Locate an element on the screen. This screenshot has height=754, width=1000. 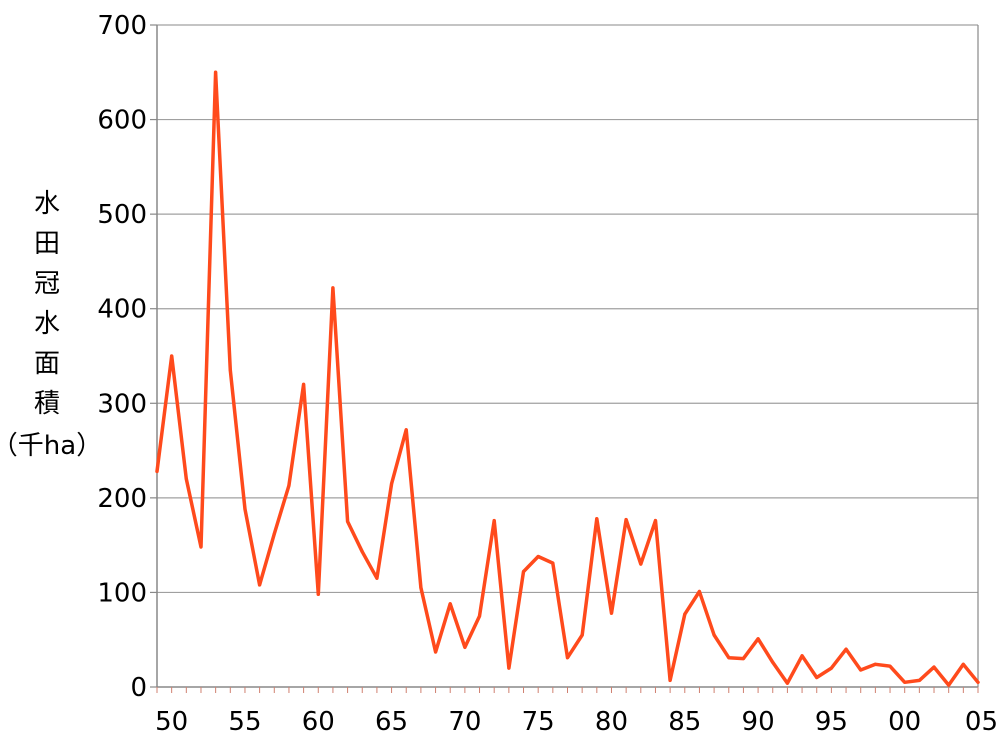
y-tick-label: 0 is located at coordinates (138, 688).